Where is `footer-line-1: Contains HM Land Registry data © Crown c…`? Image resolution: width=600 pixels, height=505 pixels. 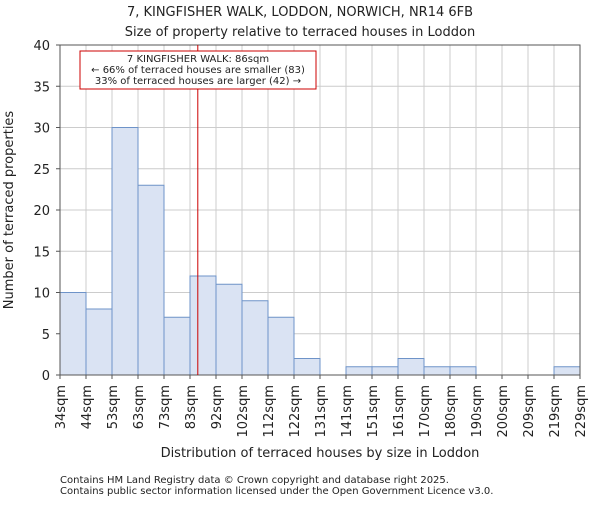
footer-line-1: Contains HM Land Registry data © Crown c… is located at coordinates (254, 480).